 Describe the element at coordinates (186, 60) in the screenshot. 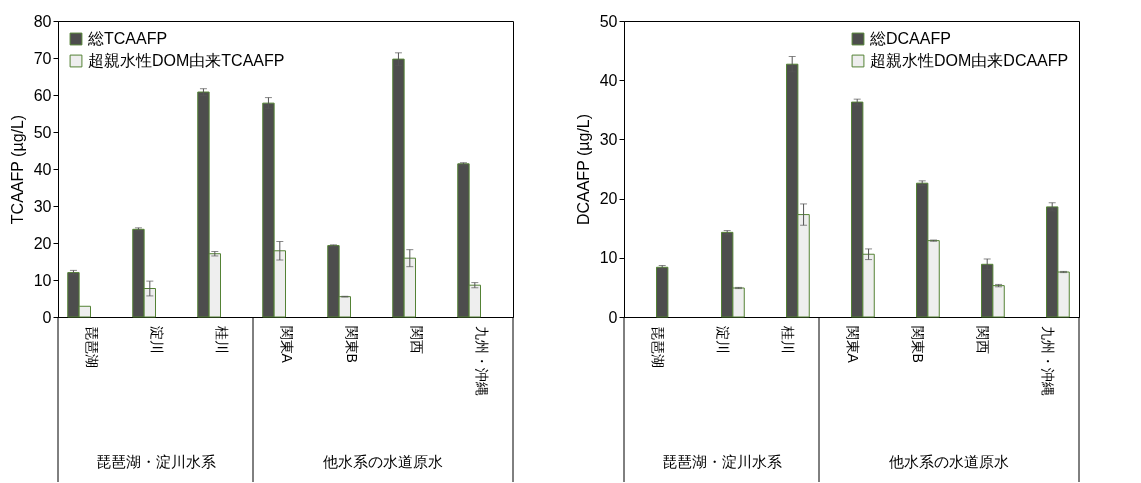

I see `legend-label: 超親水性DOM由来TCAAFP` at that location.